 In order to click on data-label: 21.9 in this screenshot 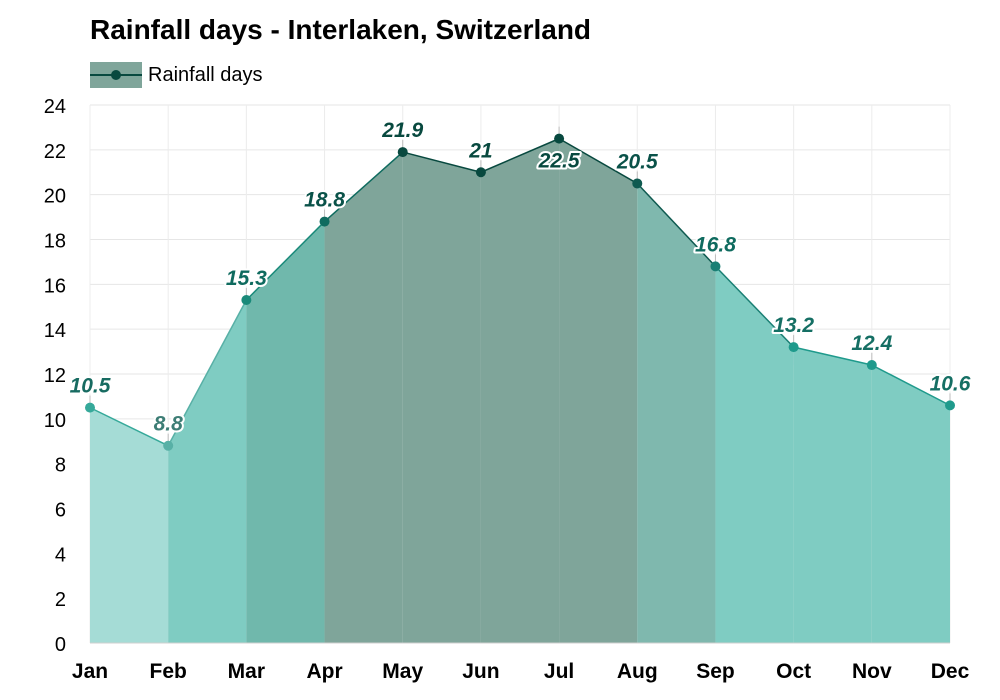, I will do `click(402, 130)`.